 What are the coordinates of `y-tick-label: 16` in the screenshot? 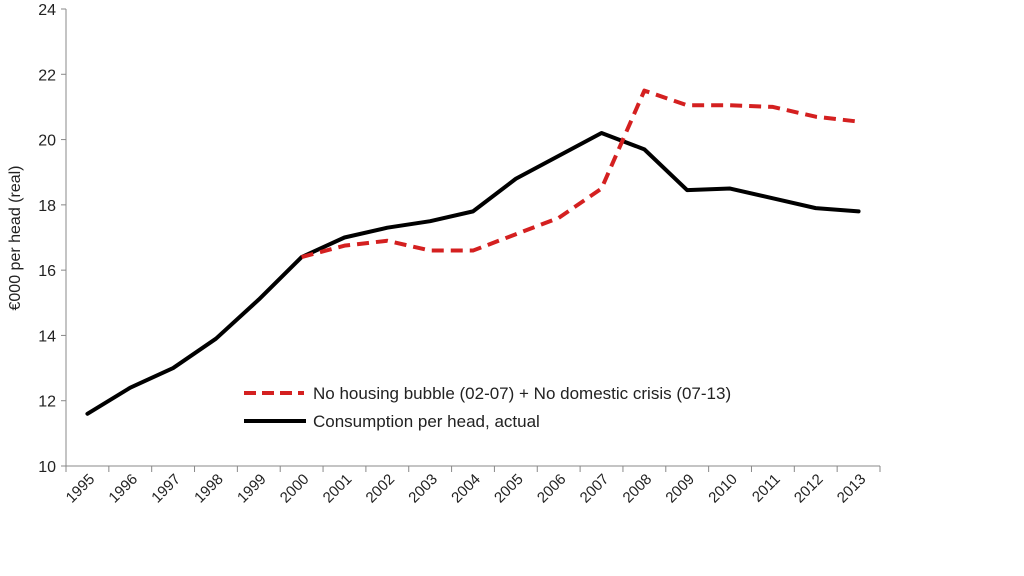 It's located at (47, 271).